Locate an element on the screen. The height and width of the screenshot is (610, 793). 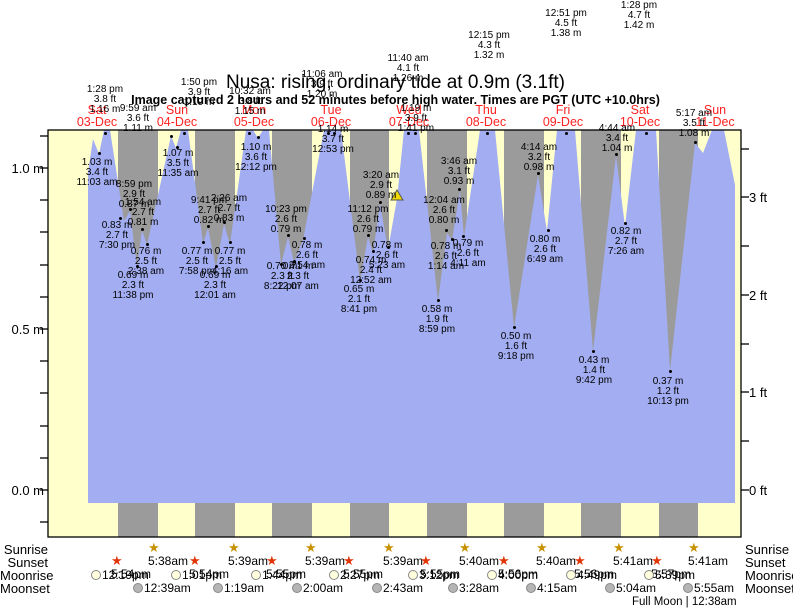
tide-extreme-label-line: 0.98 m is located at coordinates (539, 167).